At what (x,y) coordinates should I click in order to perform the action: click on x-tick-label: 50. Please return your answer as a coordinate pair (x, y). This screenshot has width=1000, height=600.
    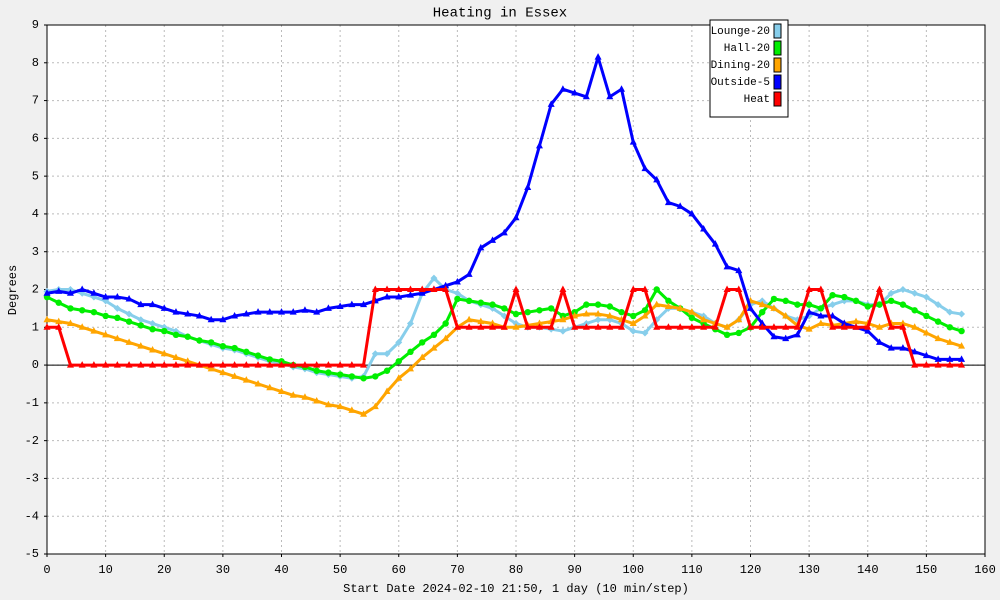
    Looking at the image, I should click on (340, 570).